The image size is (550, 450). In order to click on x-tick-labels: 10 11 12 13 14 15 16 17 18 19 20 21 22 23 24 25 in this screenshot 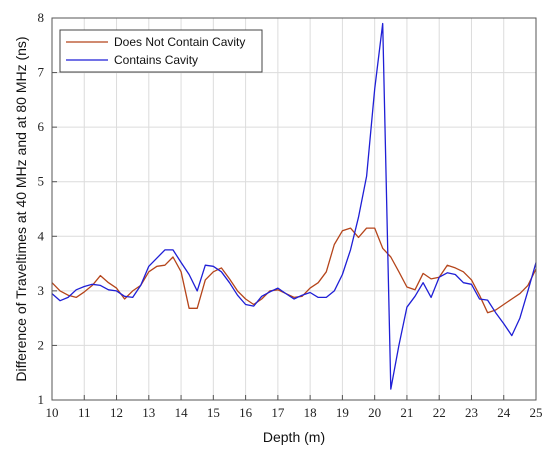, I will do `click(294, 412)`.